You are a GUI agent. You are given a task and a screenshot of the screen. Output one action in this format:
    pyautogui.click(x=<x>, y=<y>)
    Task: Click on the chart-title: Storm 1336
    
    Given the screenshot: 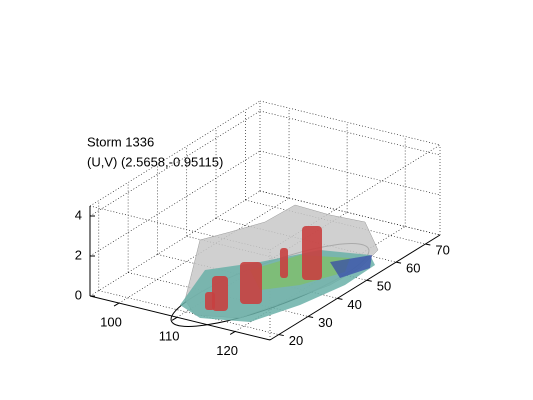 What is the action you would take?
    pyautogui.click(x=120, y=141)
    